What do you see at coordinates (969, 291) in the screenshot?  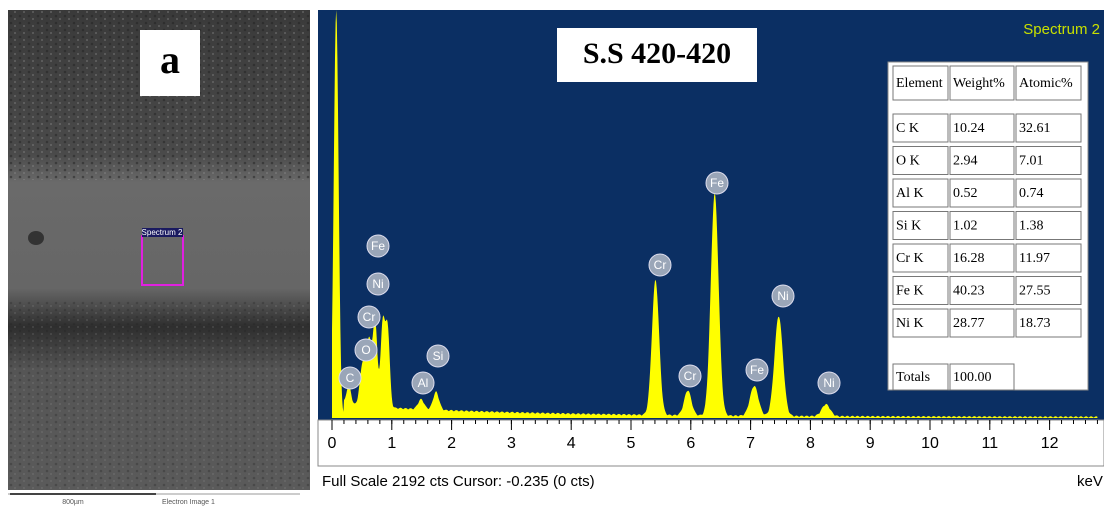 I see `table-text: 40.23` at bounding box center [969, 291].